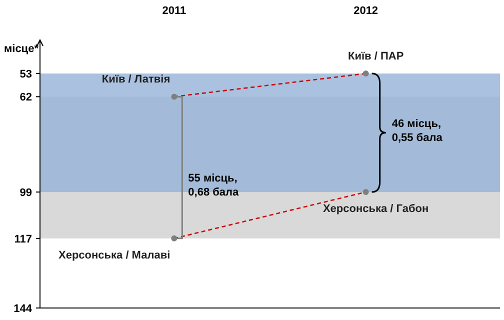 The width and height of the screenshot is (504, 320). I want to click on y-tick-label: 117, so click(23, 239).